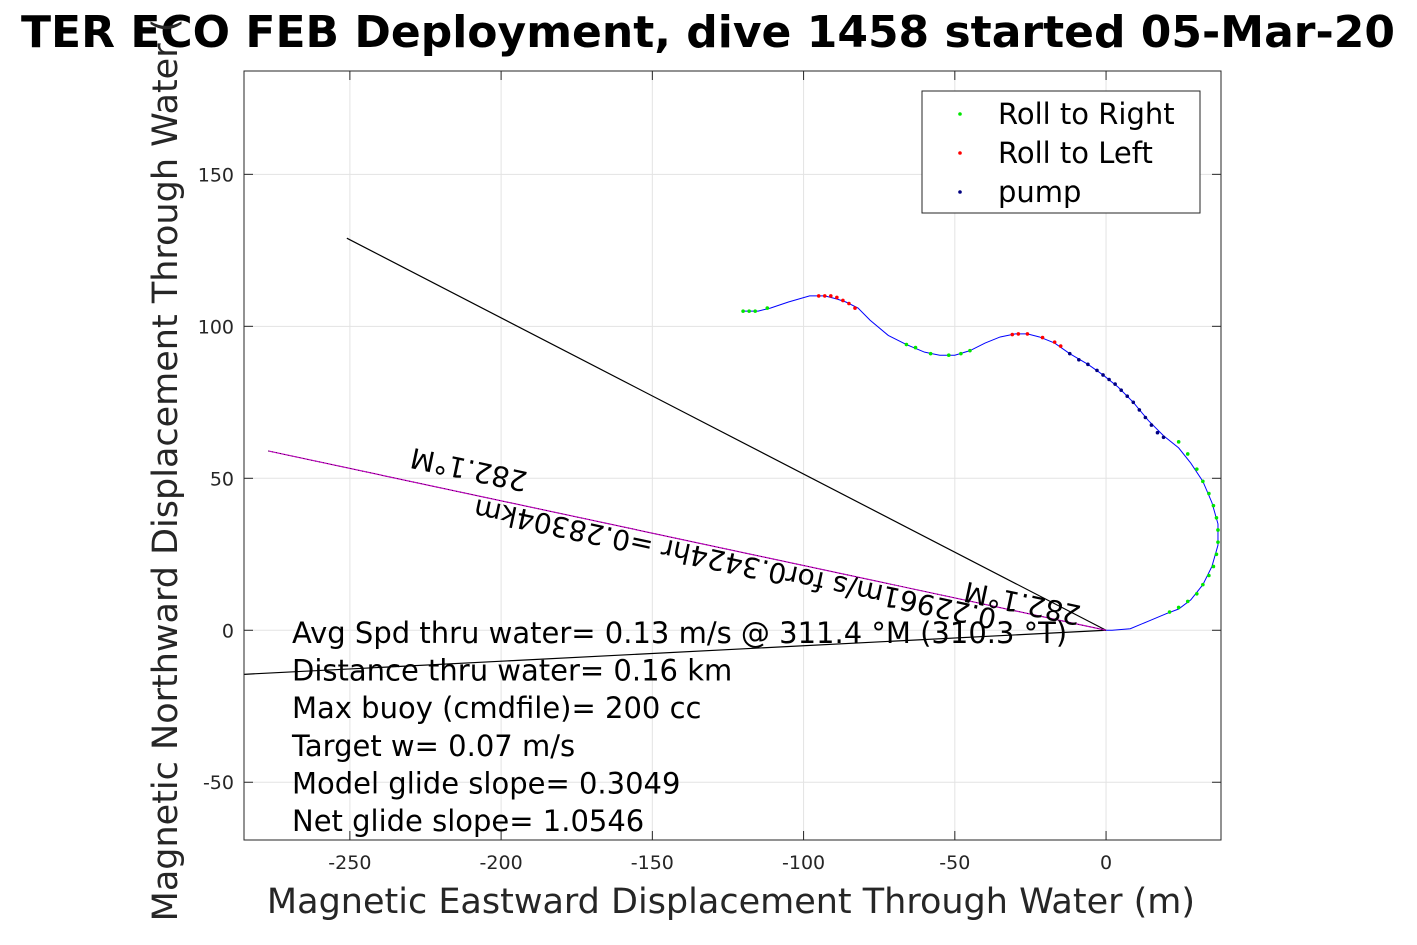 This screenshot has width=1417, height=945. What do you see at coordinates (954, 863) in the screenshot?
I see `x-tick-label-4: -50` at bounding box center [954, 863].